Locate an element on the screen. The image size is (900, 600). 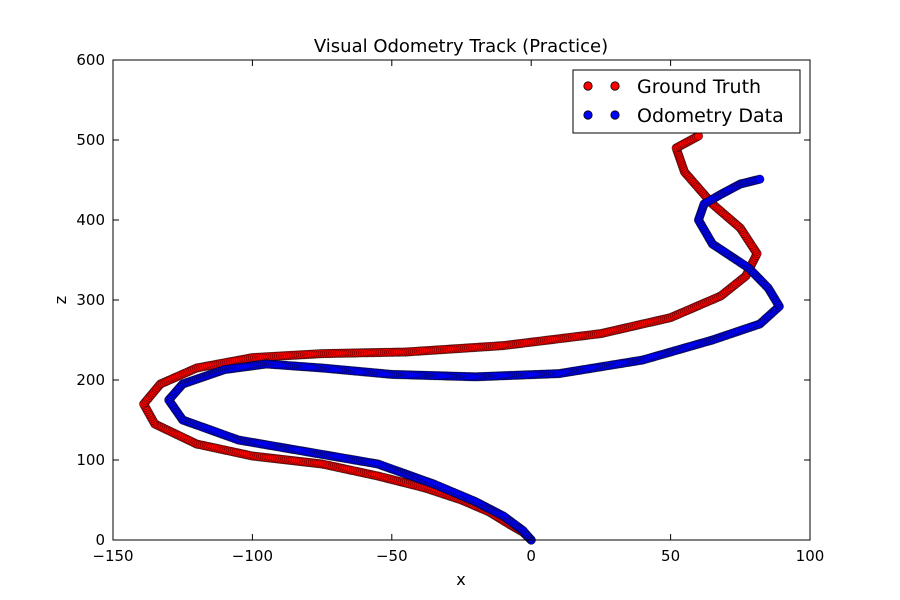
legend-entry: Ground Truth is located at coordinates (672, 87).